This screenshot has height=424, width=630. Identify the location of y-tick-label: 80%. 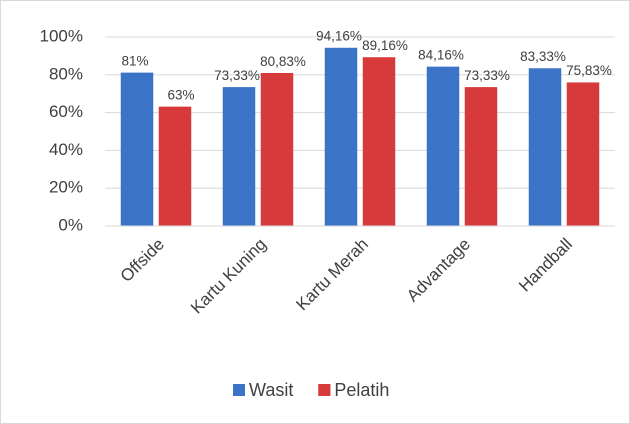
(66, 73).